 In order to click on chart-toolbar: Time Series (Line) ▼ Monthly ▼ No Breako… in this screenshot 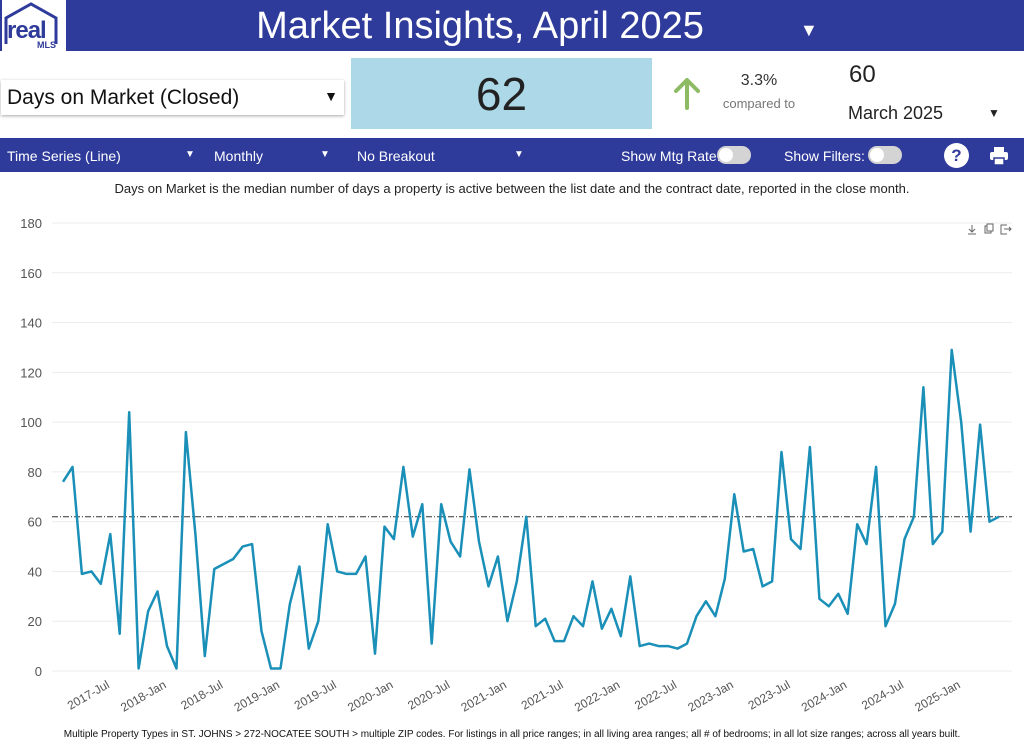, I will do `click(512, 155)`.